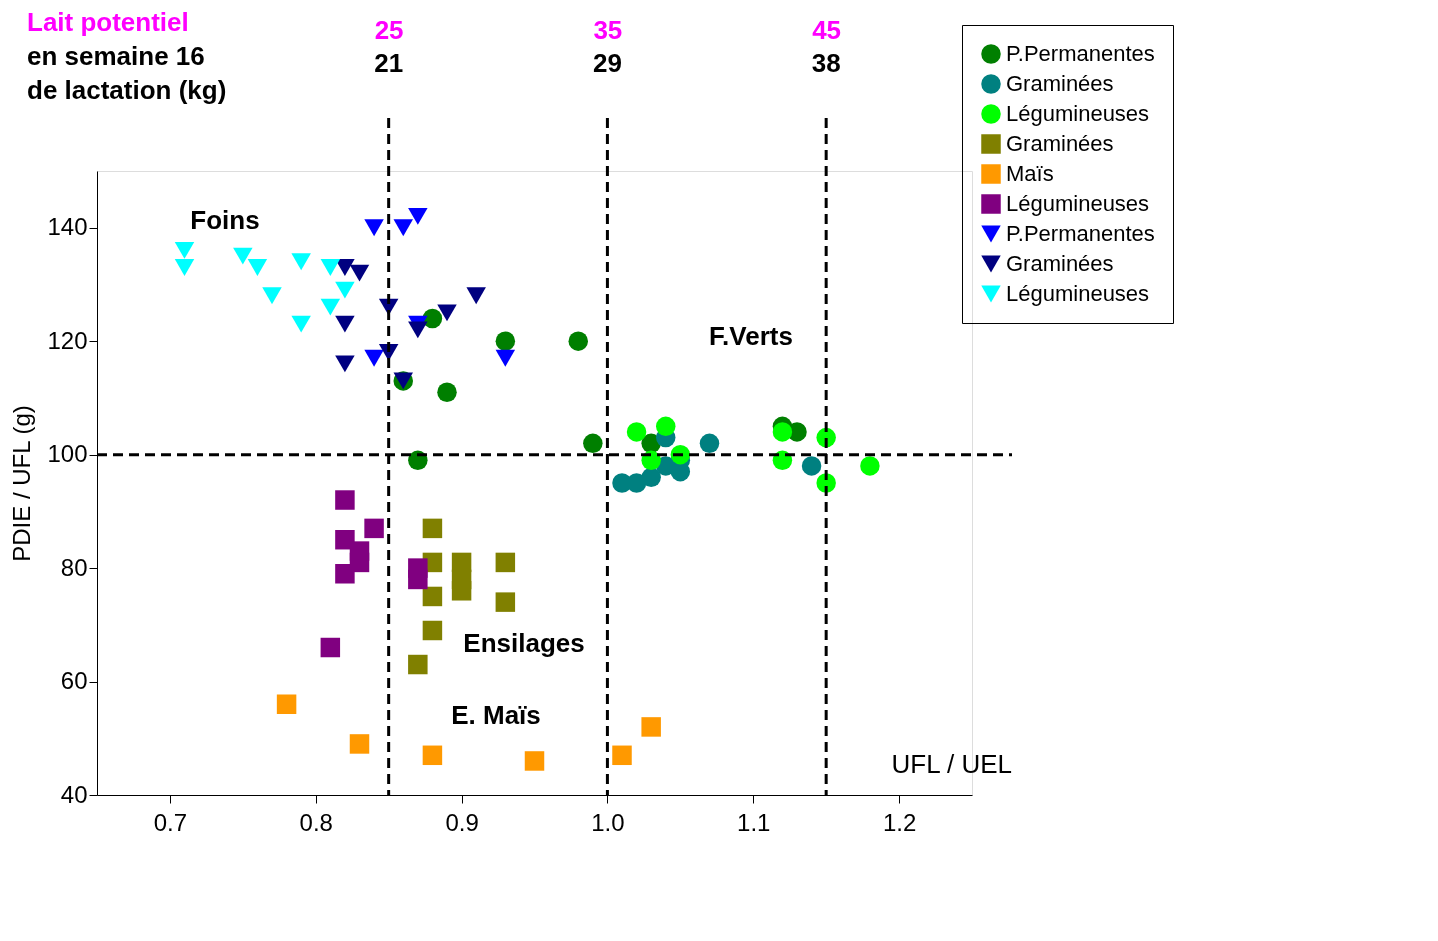  I want to click on text: en semaine 16, so click(116, 56).